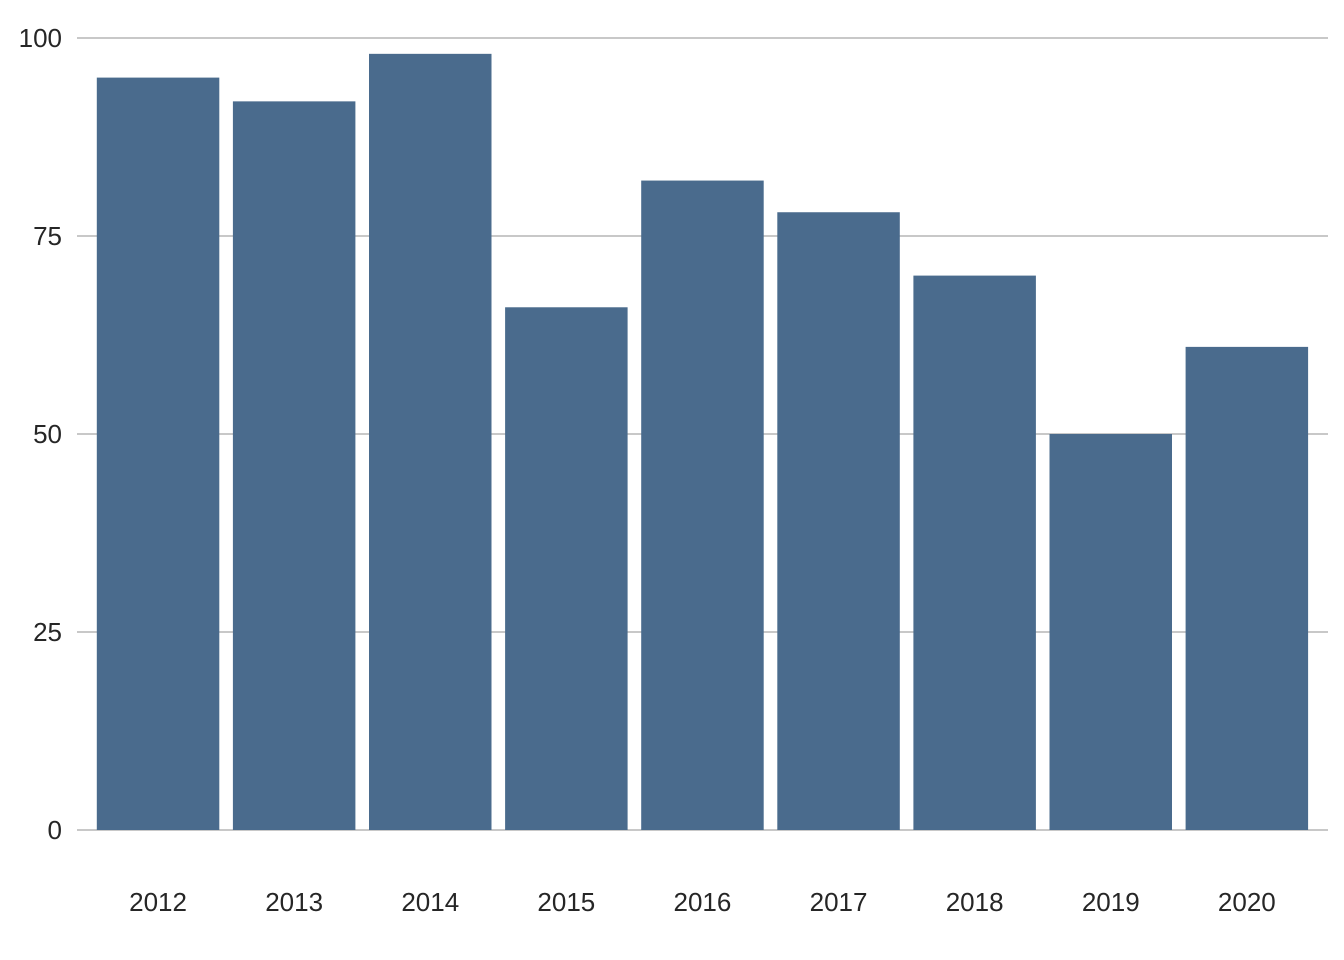 This screenshot has width=1344, height=960. I want to click on x-tick-label: 2017, so click(839, 902).